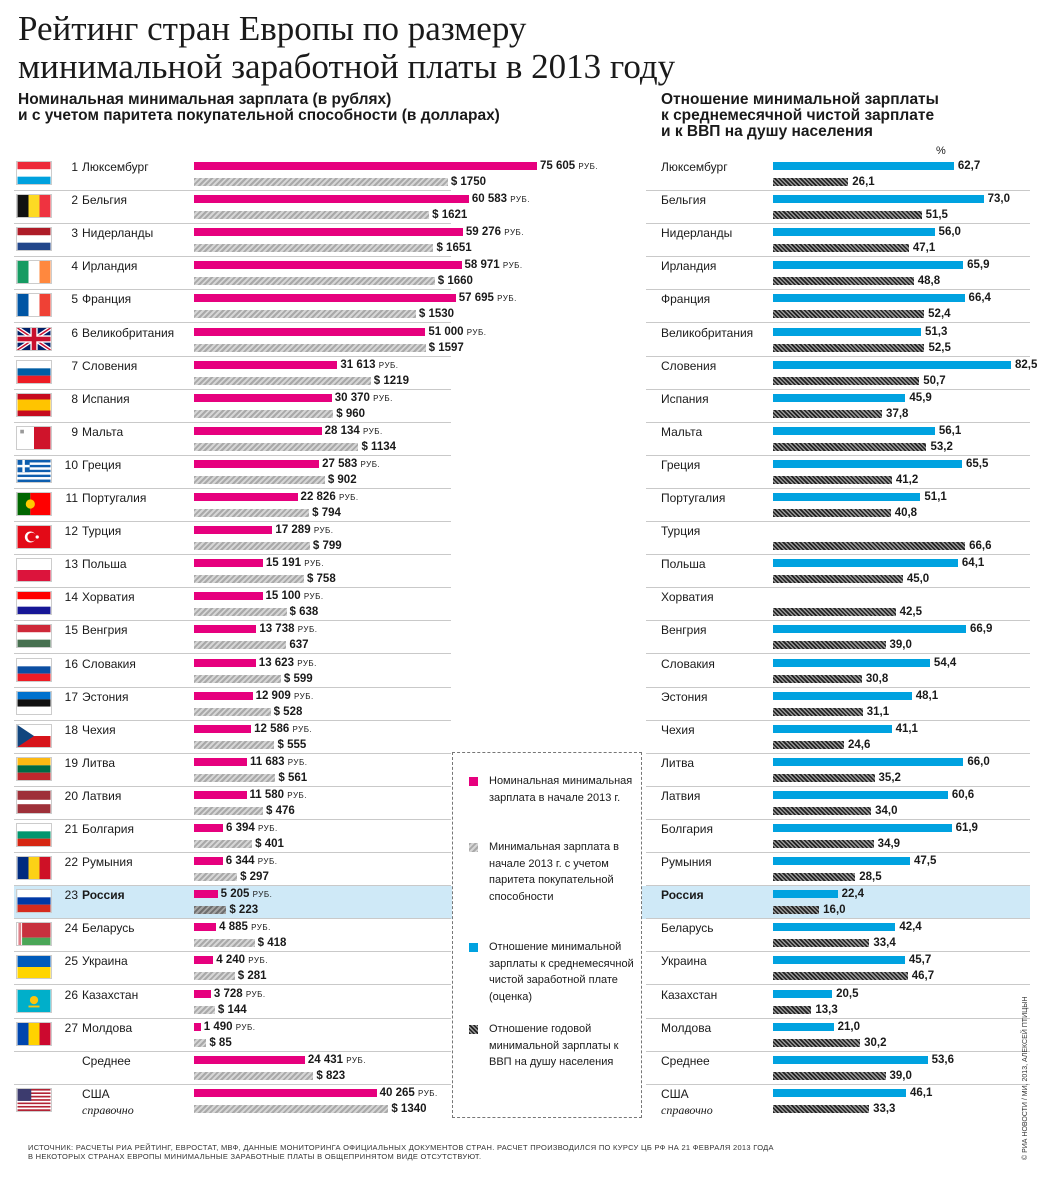 Image resolution: width=1048 pixels, height=1185 pixels. What do you see at coordinates (685, 398) in the screenshot?
I see `country-name: Испания` at bounding box center [685, 398].